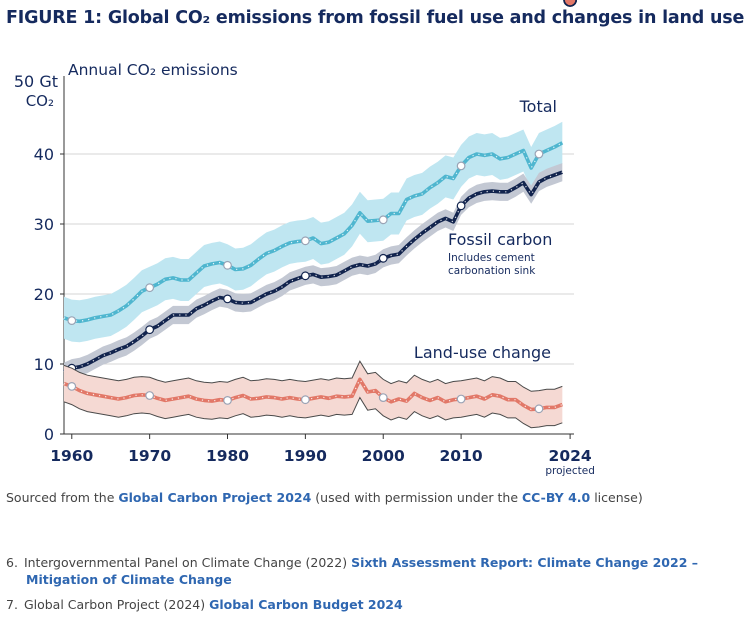  Describe the element at coordinates (570, 3) in the screenshot. I see `luc-marker-2024` at that location.